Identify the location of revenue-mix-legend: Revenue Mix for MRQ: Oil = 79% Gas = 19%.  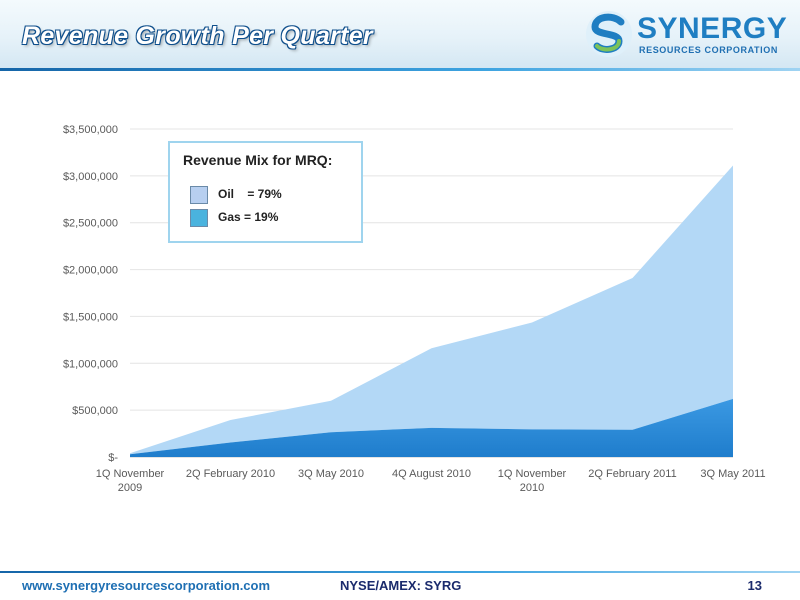
(265, 192).